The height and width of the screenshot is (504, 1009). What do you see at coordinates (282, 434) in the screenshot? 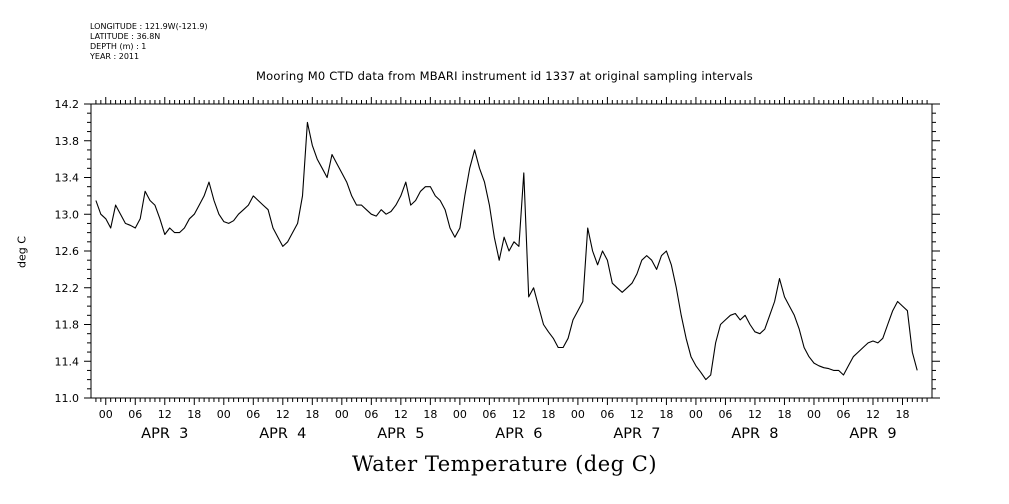
I see `x-day-label: APR 4` at bounding box center [282, 434].